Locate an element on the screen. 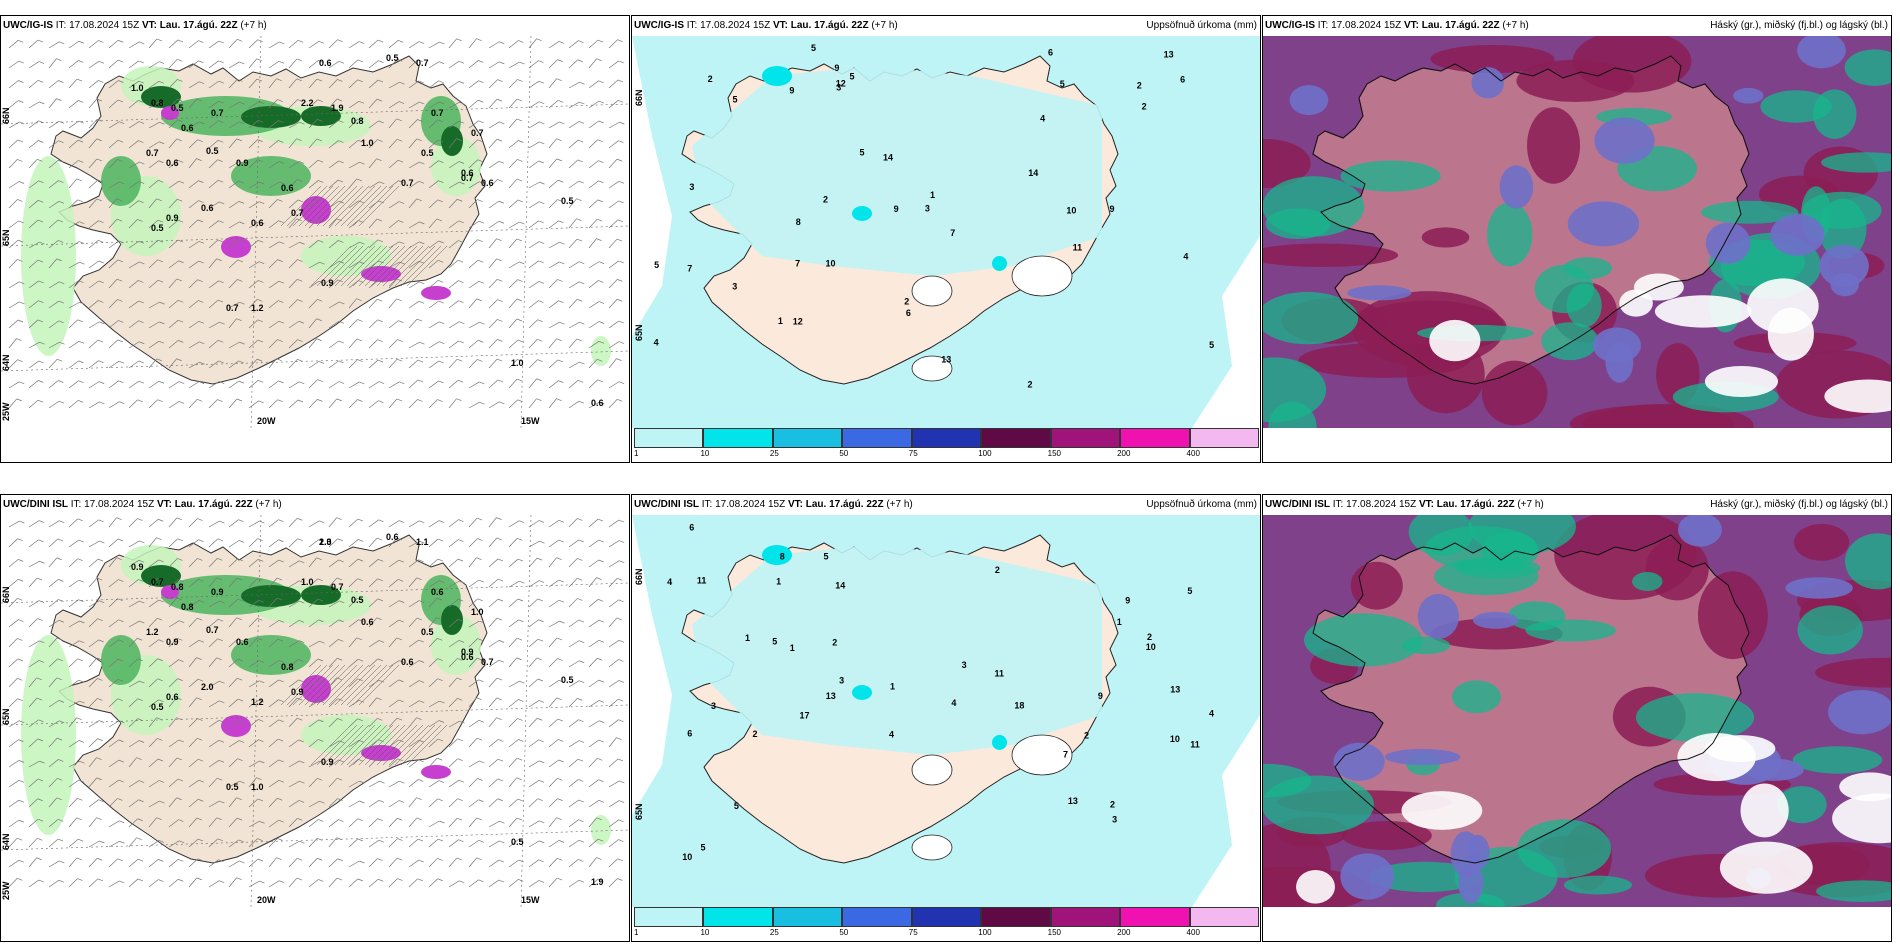 The height and width of the screenshot is (950, 1900). precip-value-label: 1.2 is located at coordinates (152, 632).